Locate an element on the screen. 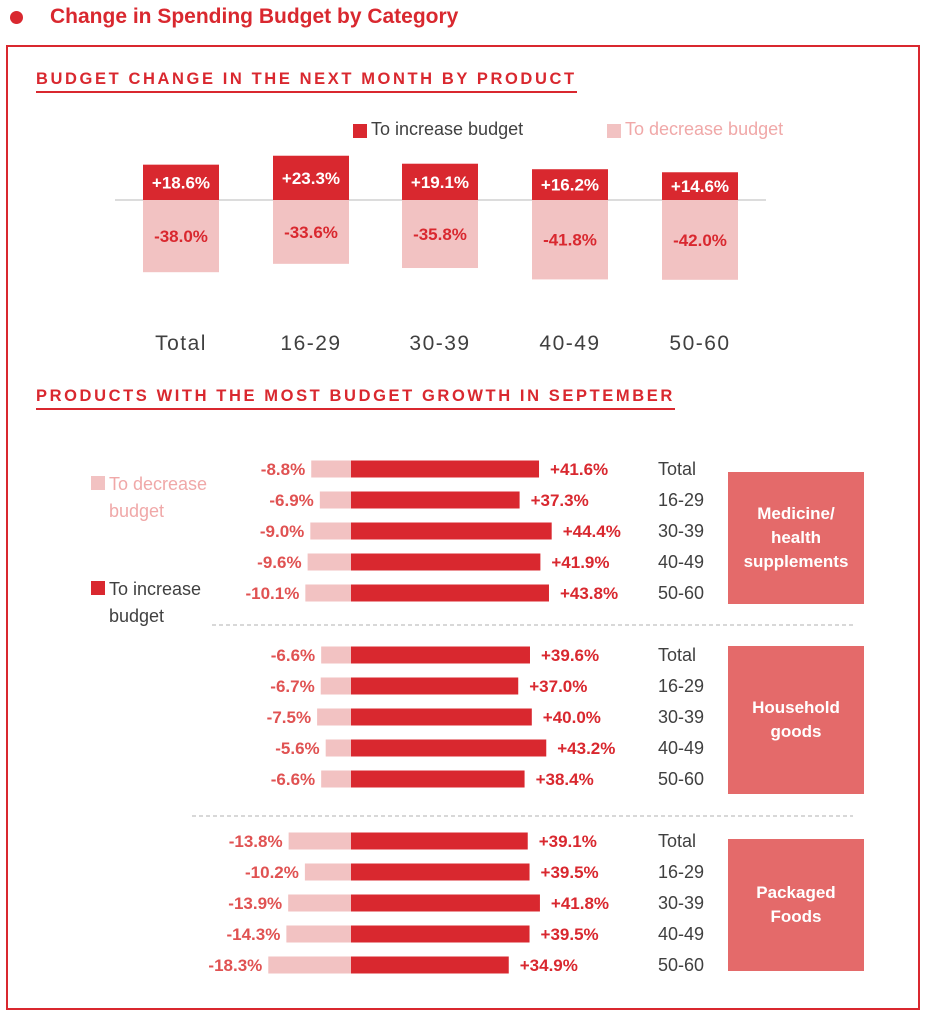 This screenshot has width=928, height=1016. decrease-value-label: -6.9% is located at coordinates (291, 500).